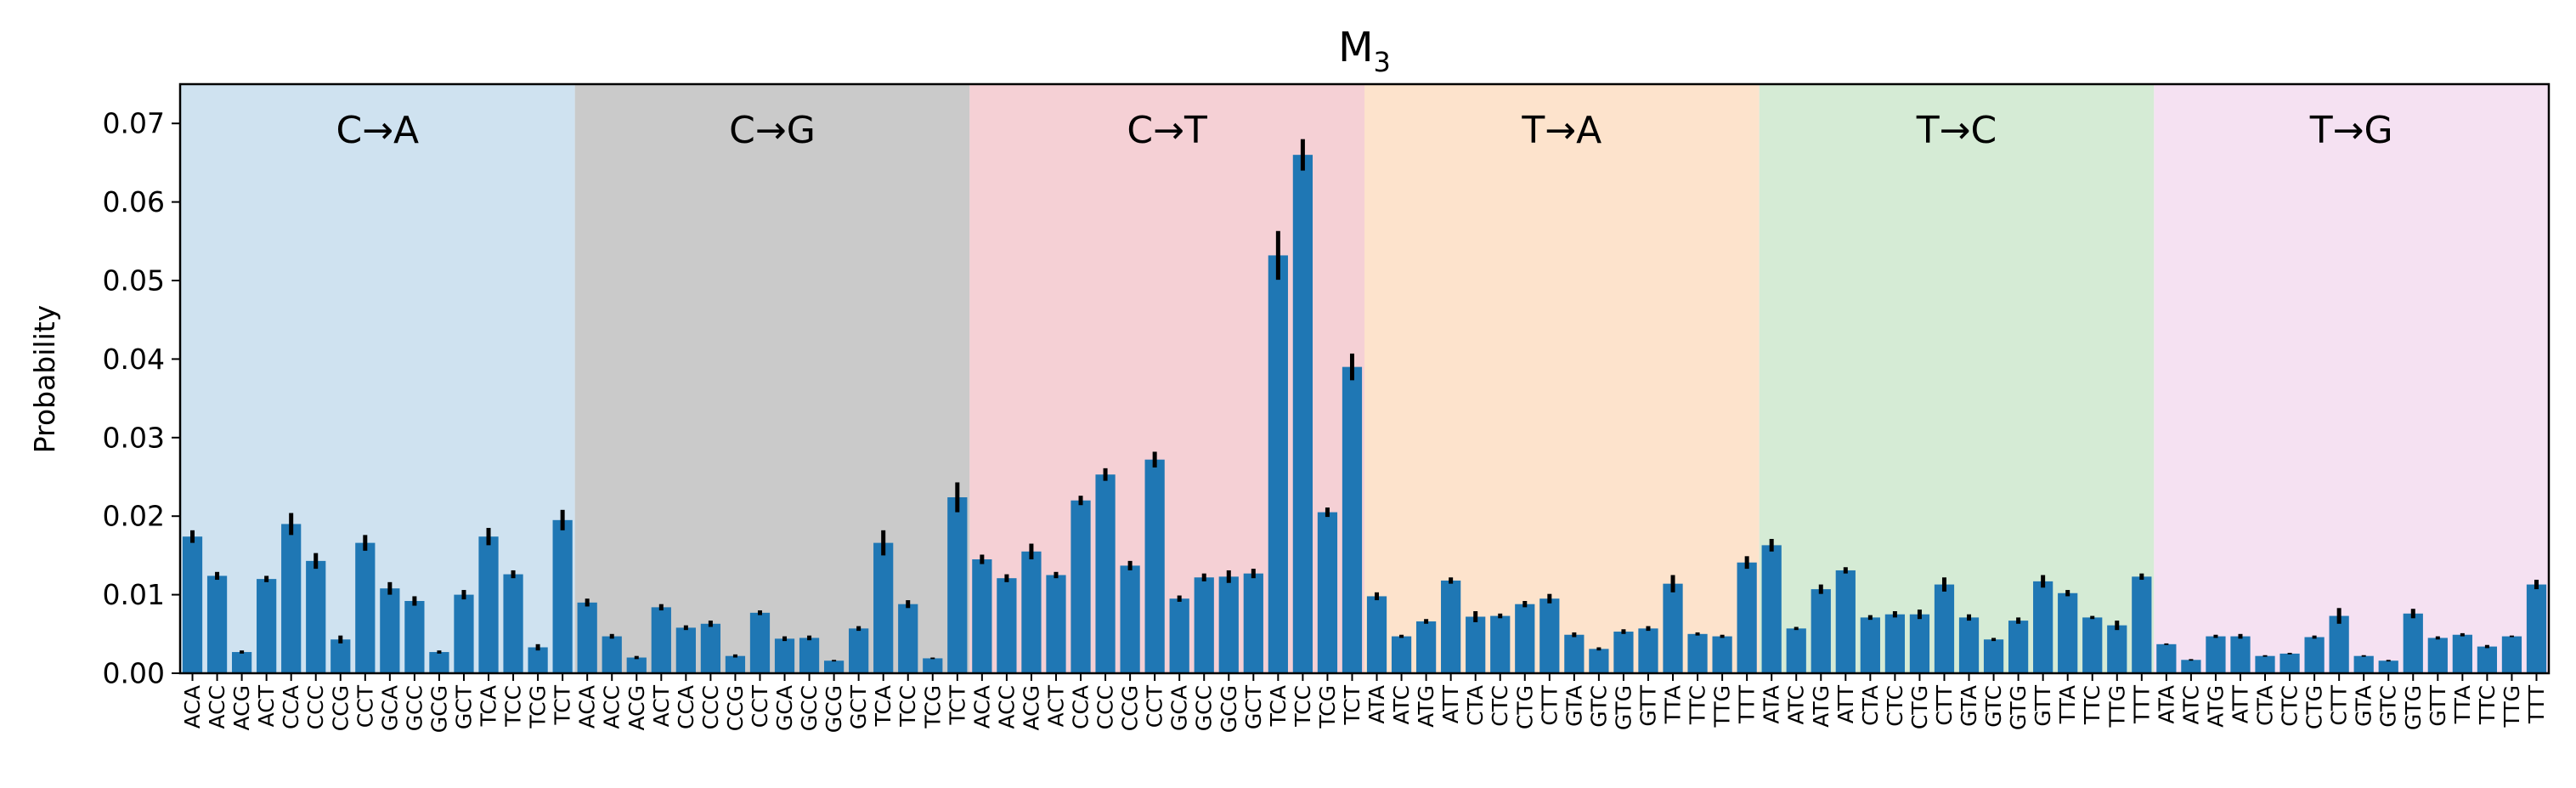  I want to click on group-label-1: C→A, so click(377, 130).